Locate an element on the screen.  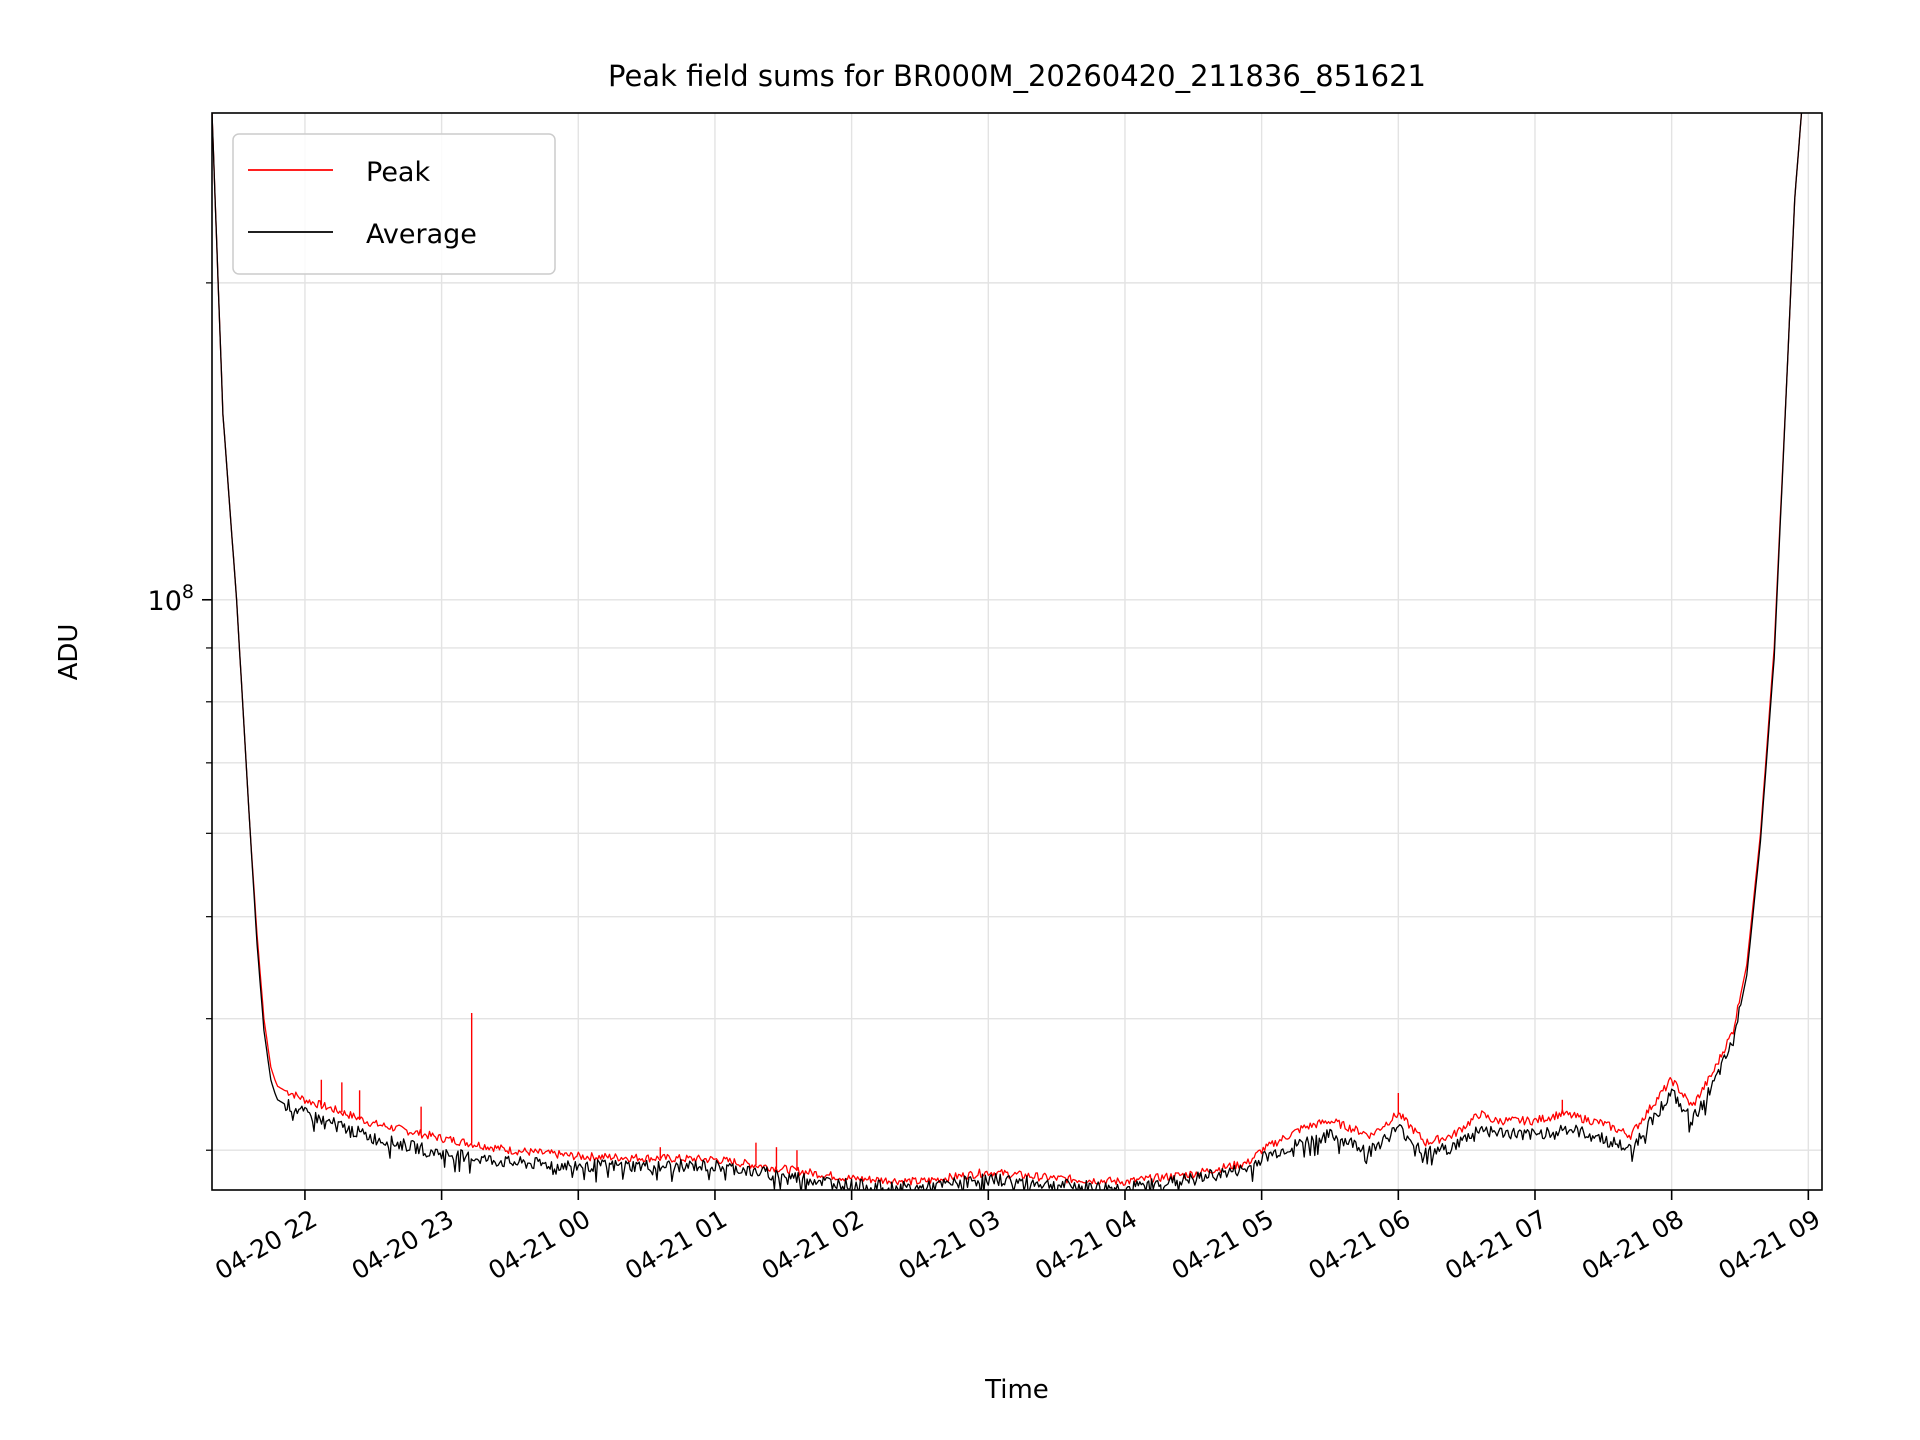
legend: Peak Average is located at coordinates (394, 204).